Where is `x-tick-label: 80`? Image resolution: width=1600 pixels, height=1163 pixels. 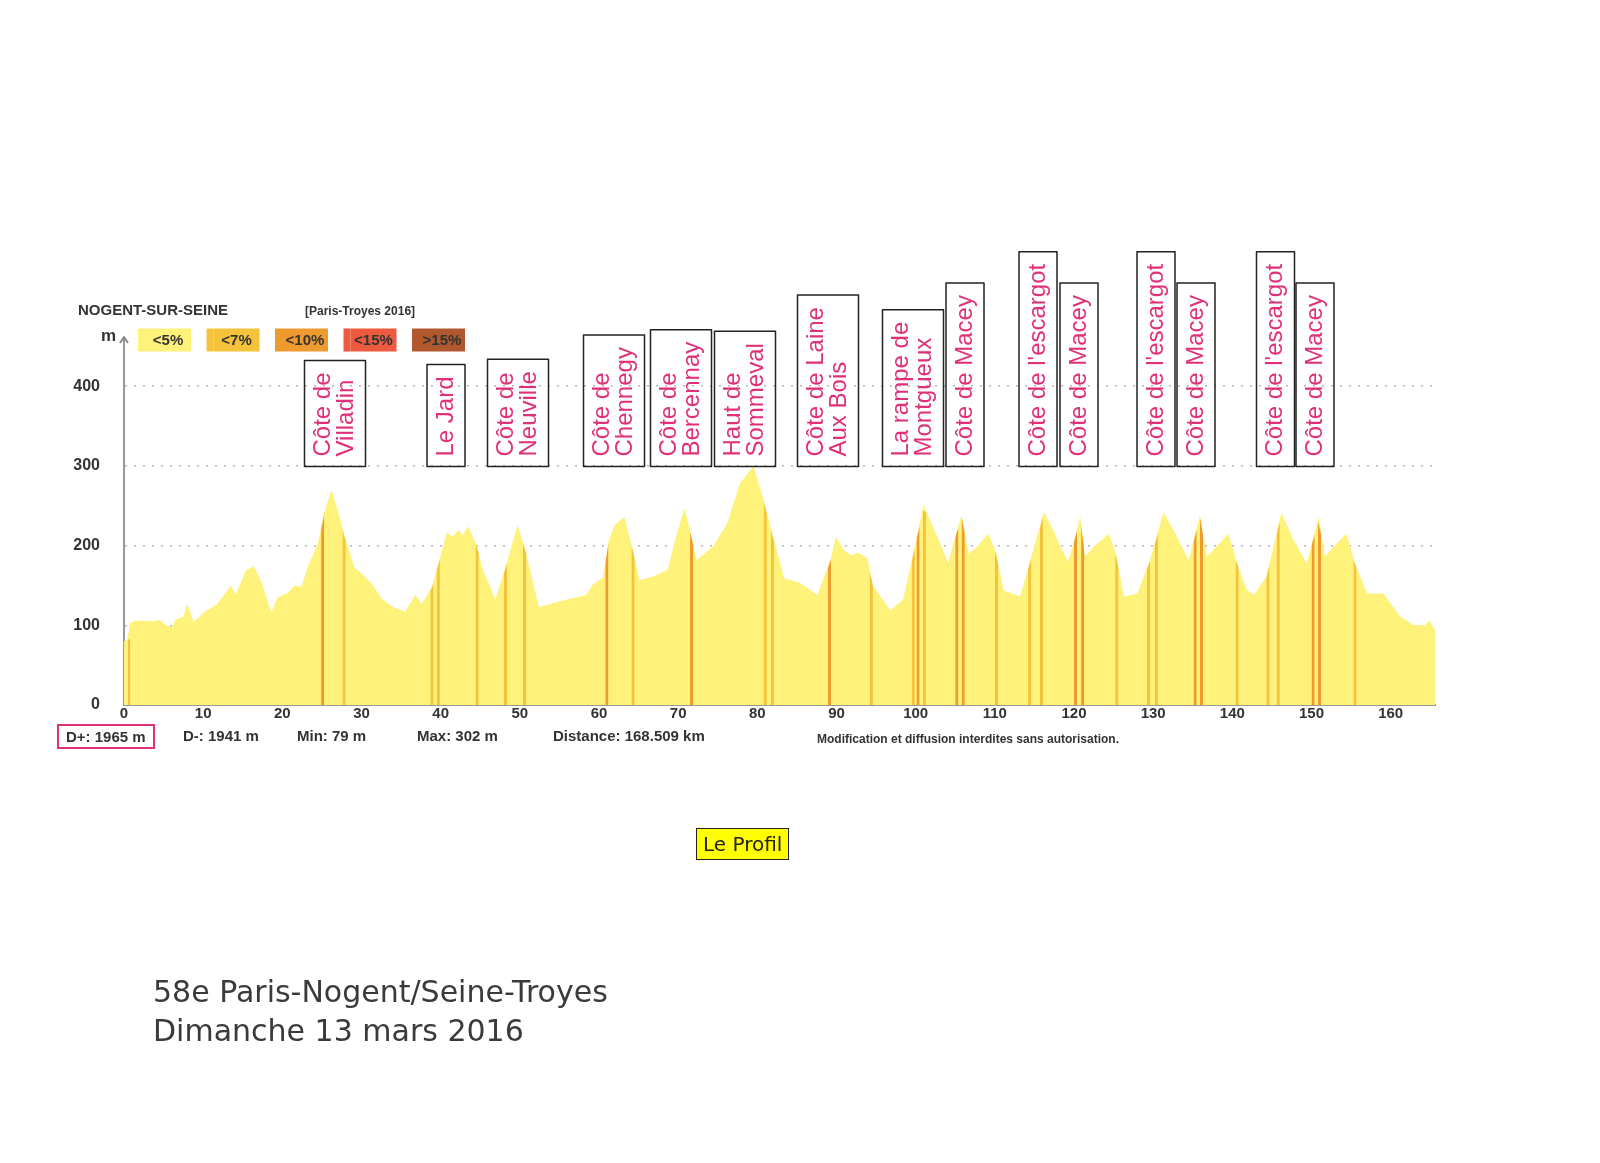
x-tick-label: 80 is located at coordinates (757, 713).